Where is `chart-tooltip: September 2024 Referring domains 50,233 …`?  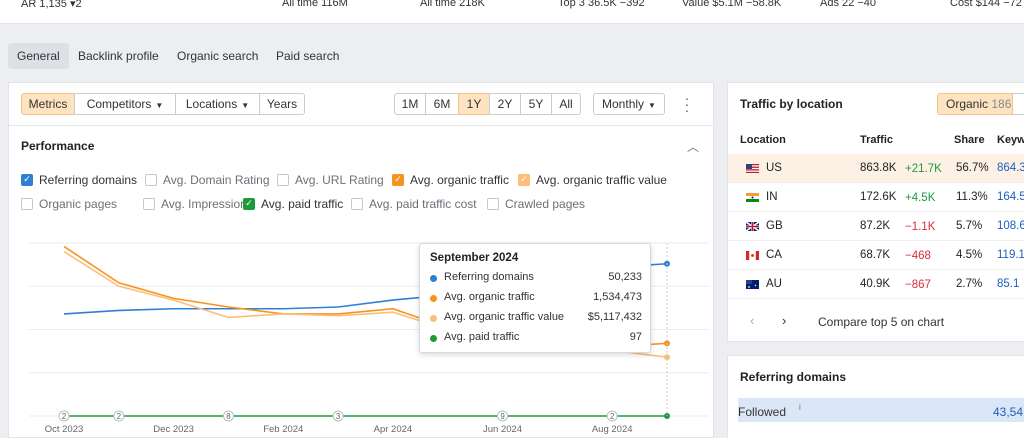
chart-tooltip: September 2024 Referring domains 50,233 … is located at coordinates (535, 298).